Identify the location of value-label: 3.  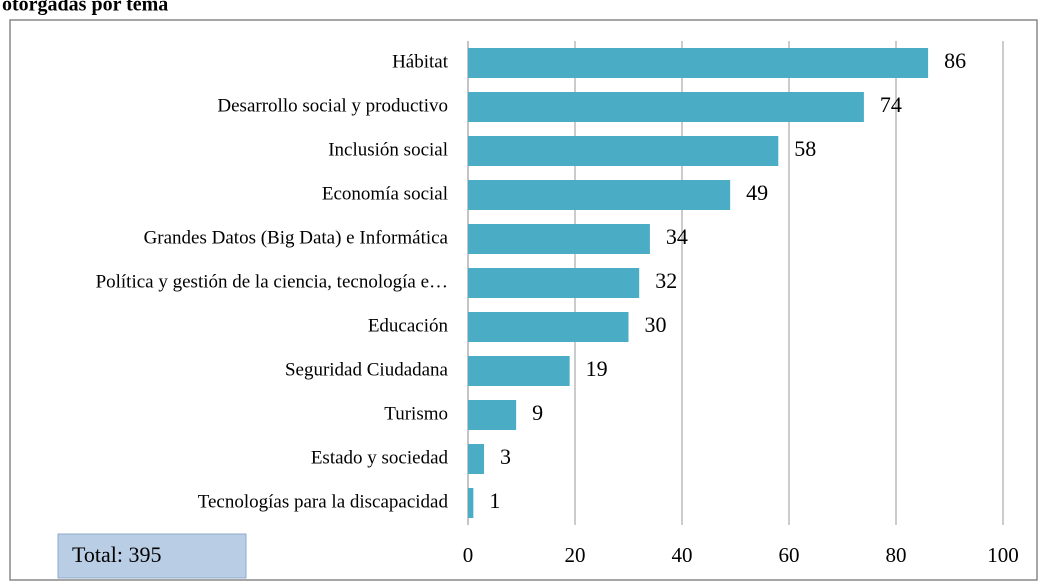
(505, 456).